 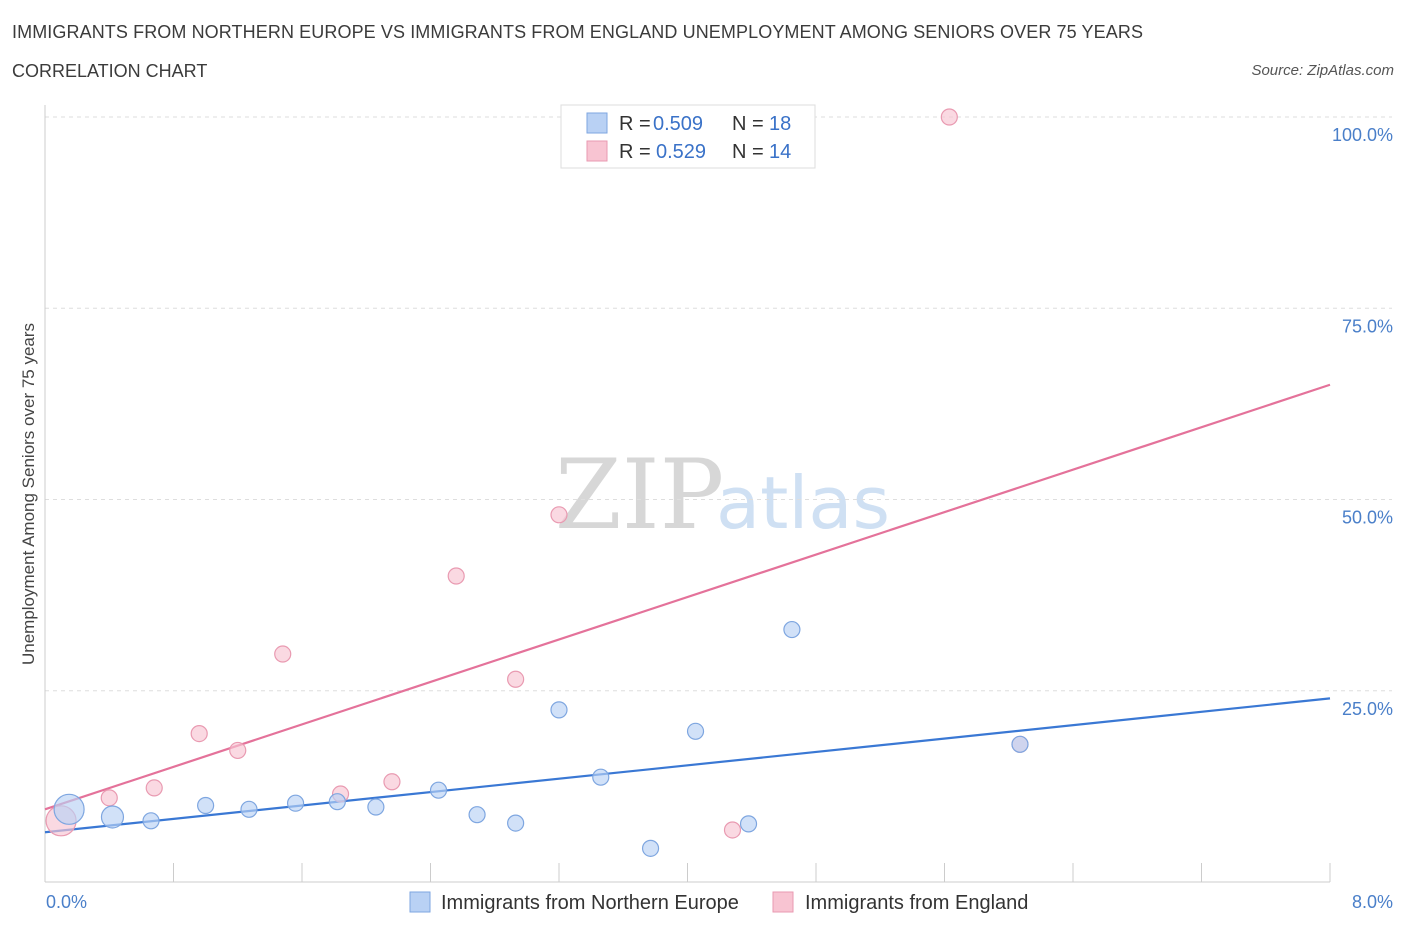 I want to click on legend-pink-r-label: R =, so click(x=635, y=152).